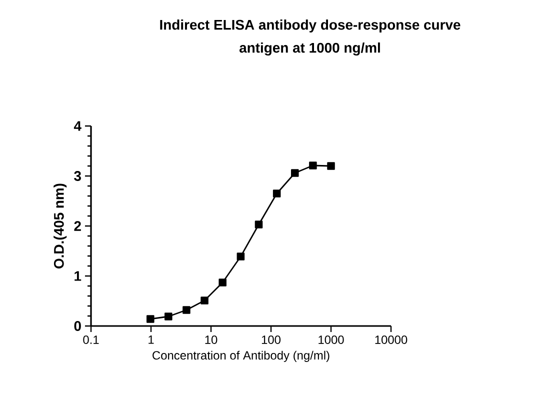  What do you see at coordinates (91, 340) in the screenshot?
I see `x-tick-label: 0.1` at bounding box center [91, 340].